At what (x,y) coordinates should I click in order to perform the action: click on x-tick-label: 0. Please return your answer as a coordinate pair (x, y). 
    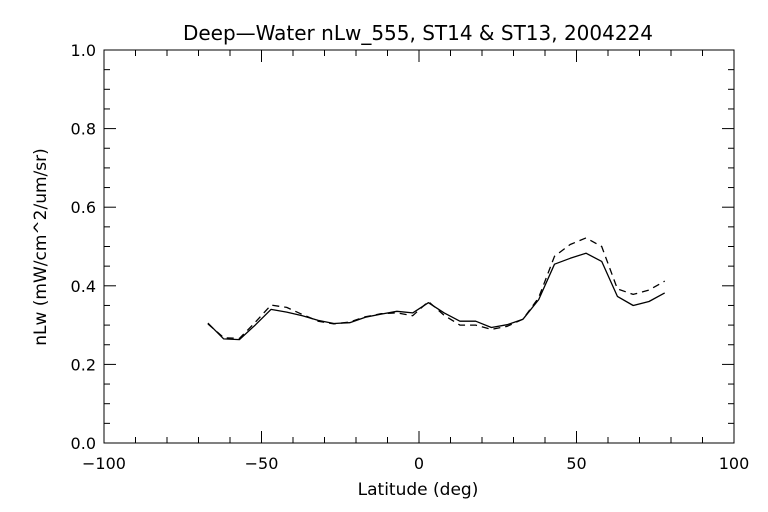
    Looking at the image, I should click on (419, 463).